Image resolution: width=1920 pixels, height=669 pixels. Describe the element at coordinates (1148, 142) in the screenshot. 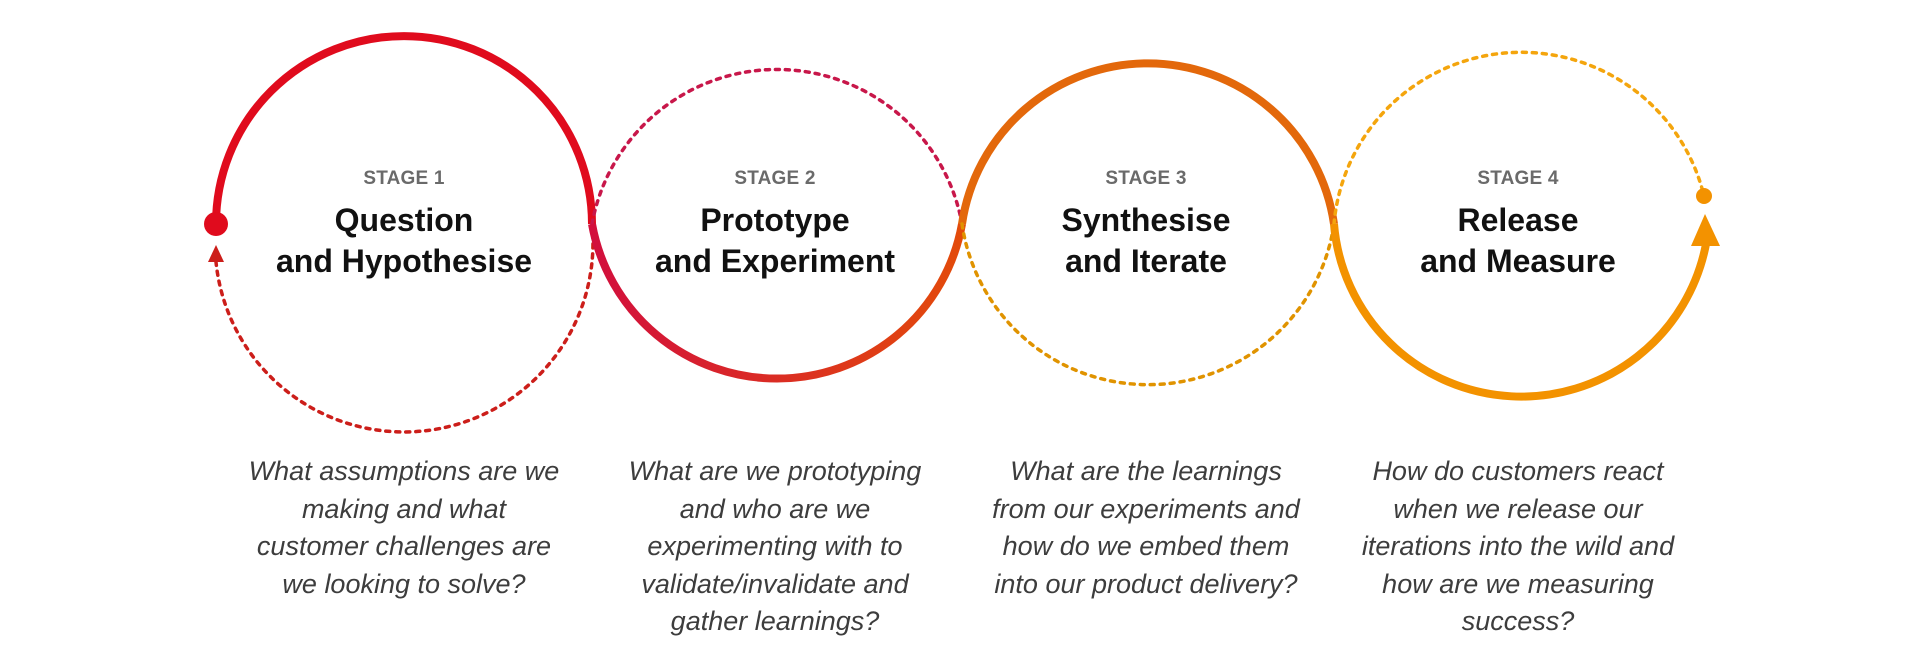

I see `stage-3-solid-arc` at that location.